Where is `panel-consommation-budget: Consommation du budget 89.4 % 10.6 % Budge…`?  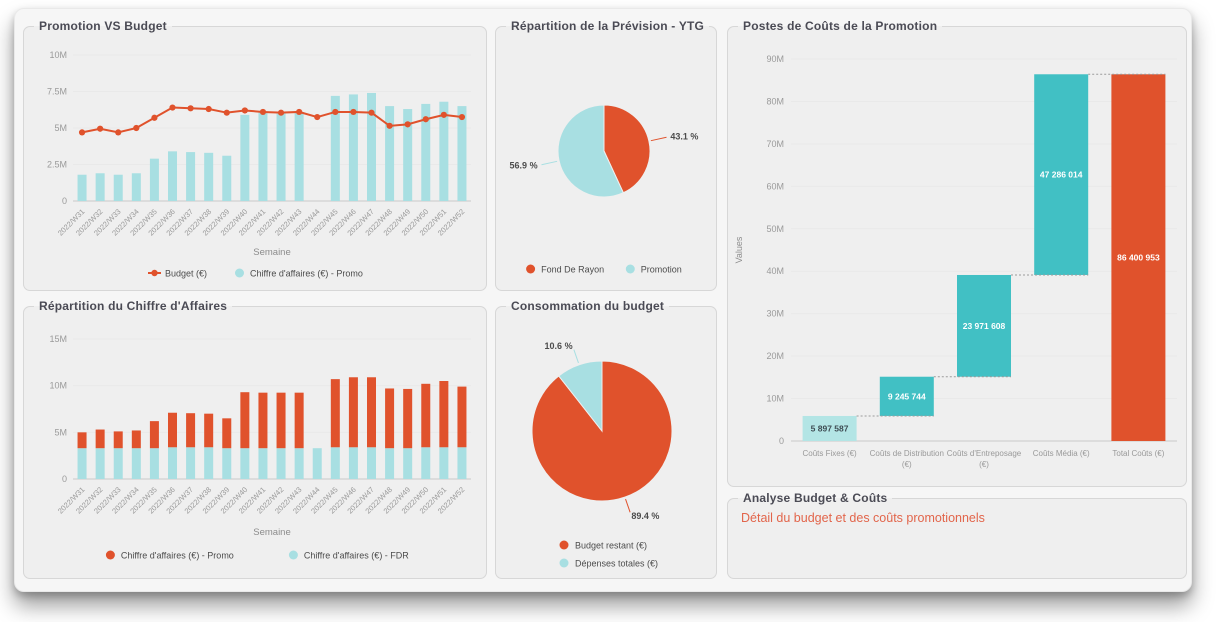
panel-consommation-budget: Consommation du budget 89.4 % 10.6 % Budge… is located at coordinates (606, 439).